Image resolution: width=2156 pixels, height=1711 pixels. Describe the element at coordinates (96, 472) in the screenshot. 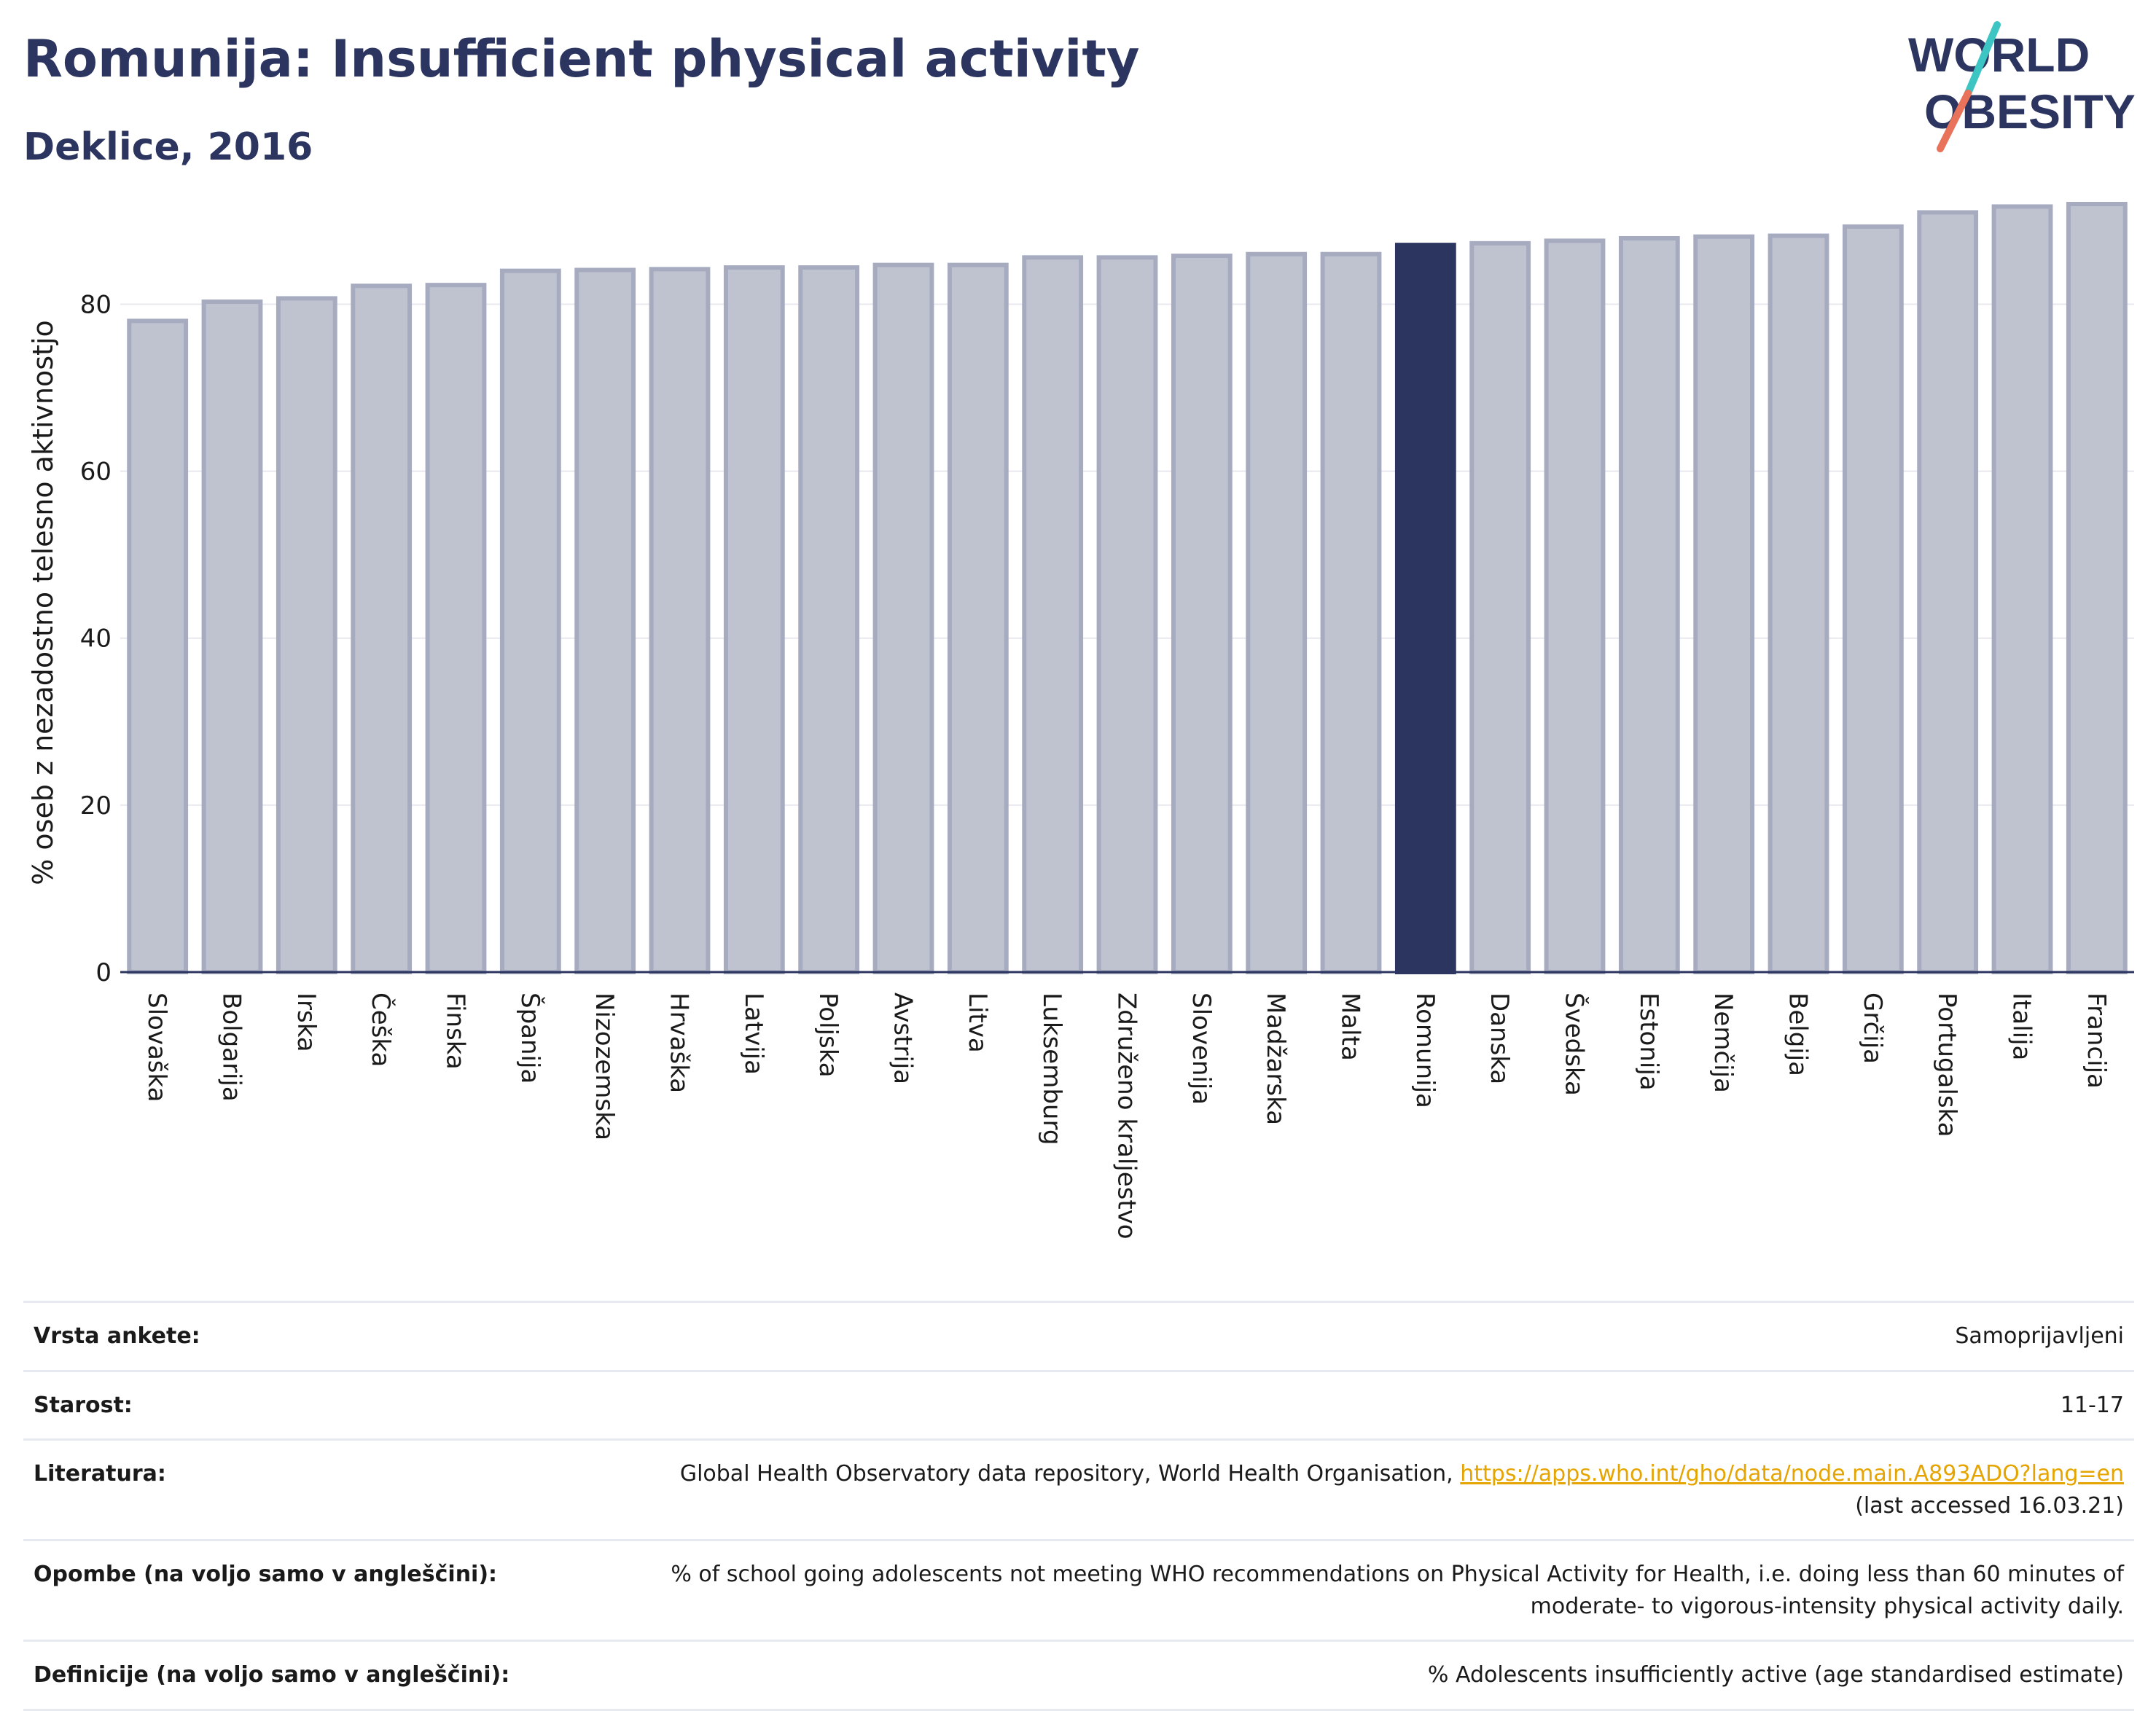

I see `y-tick-label: 60` at that location.